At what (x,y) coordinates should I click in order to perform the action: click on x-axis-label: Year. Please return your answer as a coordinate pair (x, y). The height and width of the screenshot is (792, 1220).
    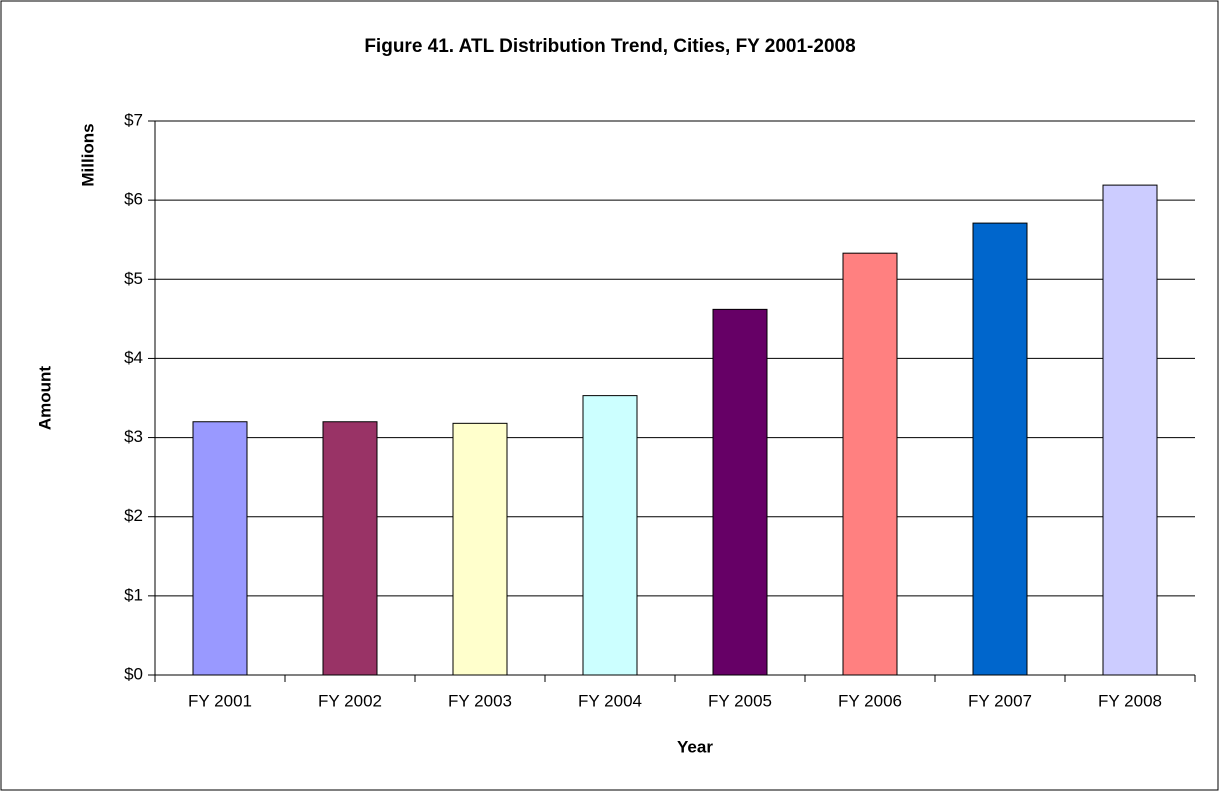
    Looking at the image, I should click on (695, 746).